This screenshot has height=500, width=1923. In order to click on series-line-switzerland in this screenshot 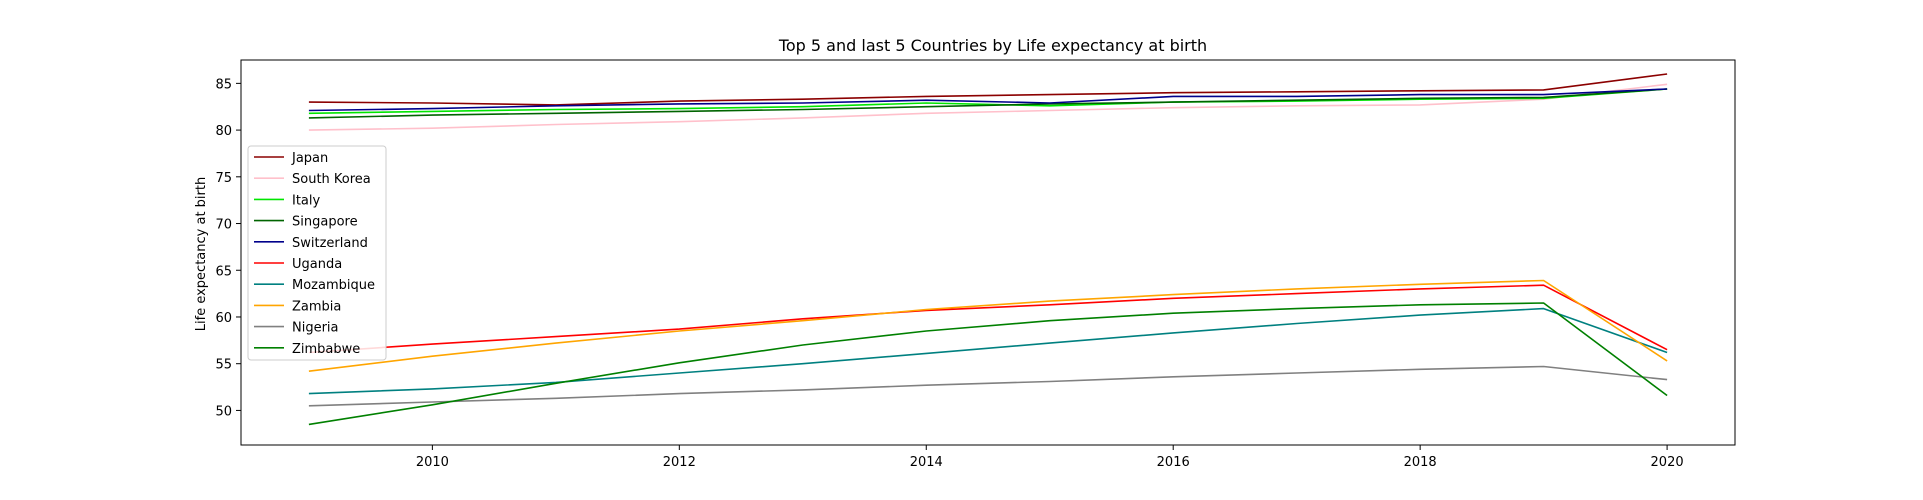, I will do `click(988, 100)`.